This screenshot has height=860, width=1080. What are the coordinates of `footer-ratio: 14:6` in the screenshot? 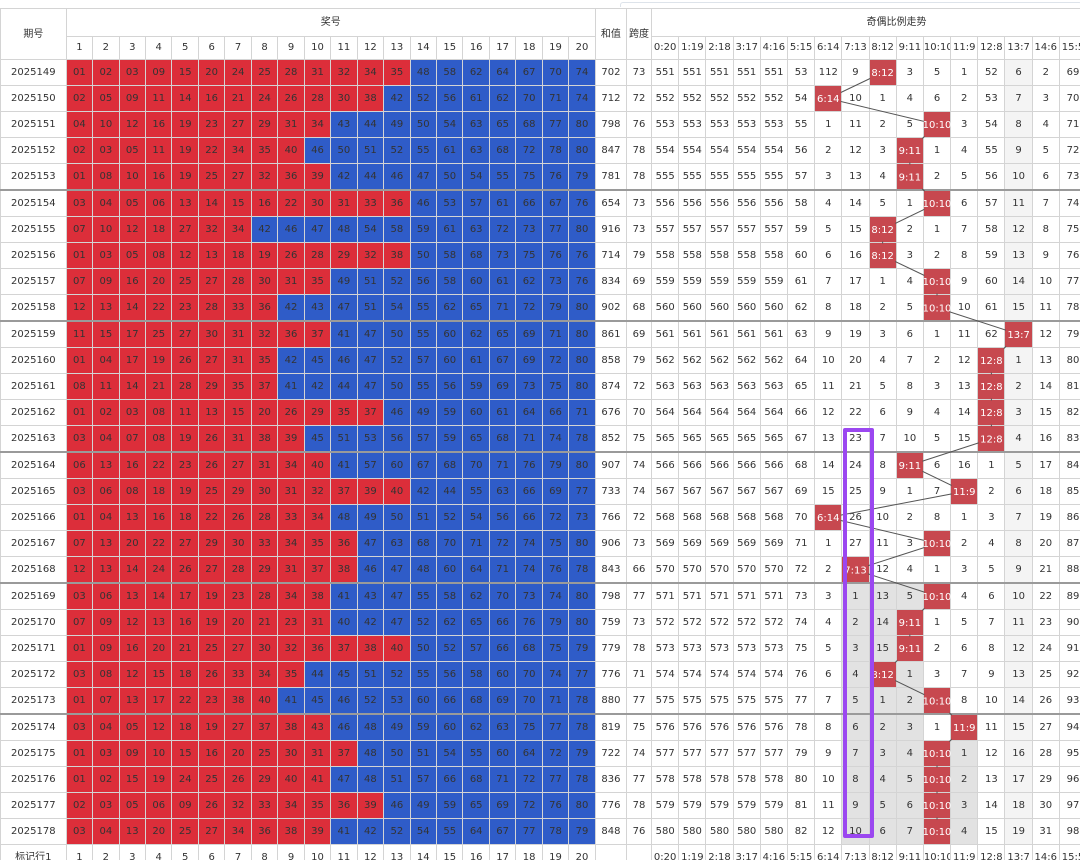 It's located at (1045, 852).